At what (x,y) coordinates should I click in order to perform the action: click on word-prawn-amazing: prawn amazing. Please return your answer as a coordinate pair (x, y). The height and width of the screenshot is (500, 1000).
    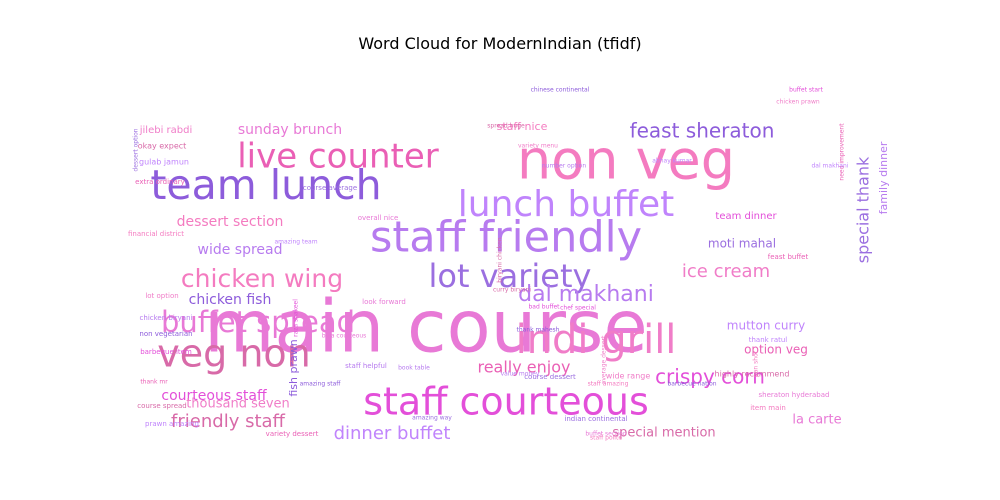
    Looking at the image, I should click on (172, 424).